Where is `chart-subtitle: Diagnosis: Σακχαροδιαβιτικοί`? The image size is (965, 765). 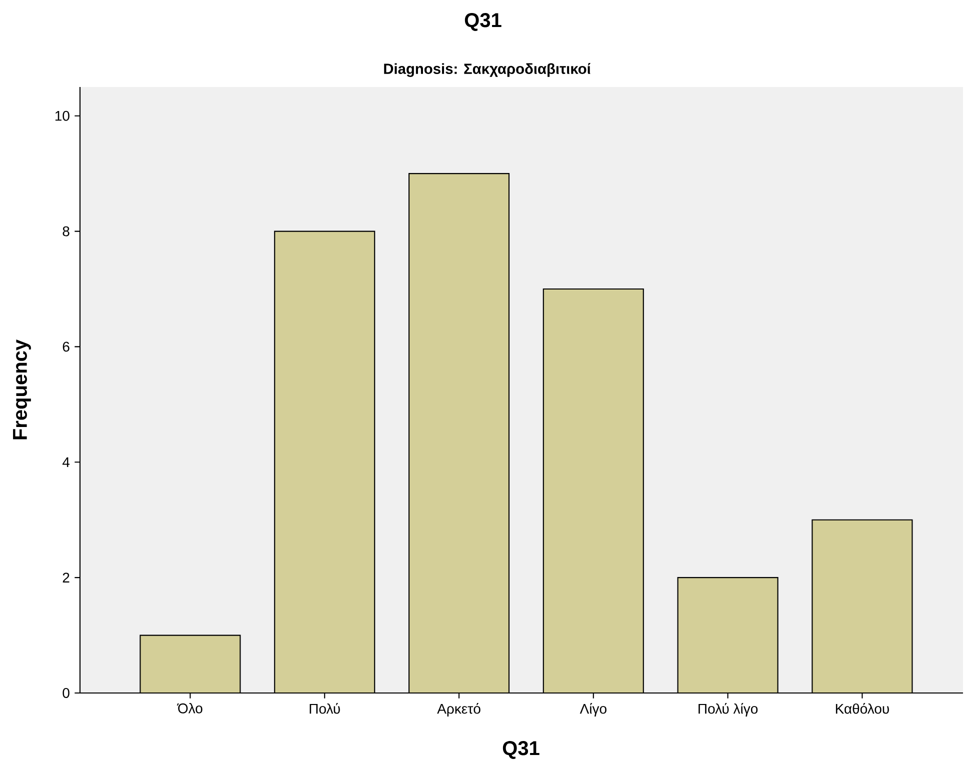
chart-subtitle: Diagnosis: Σακχαροδιαβιτικοί is located at coordinates (487, 70).